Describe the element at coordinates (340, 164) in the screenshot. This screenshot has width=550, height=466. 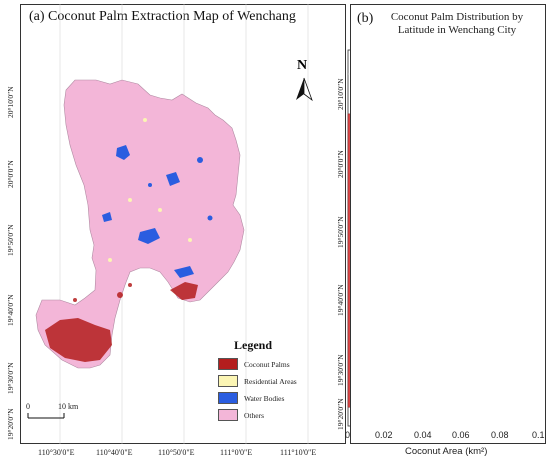
I see `chart-y-tick-2: 20°0'0"N` at that location.